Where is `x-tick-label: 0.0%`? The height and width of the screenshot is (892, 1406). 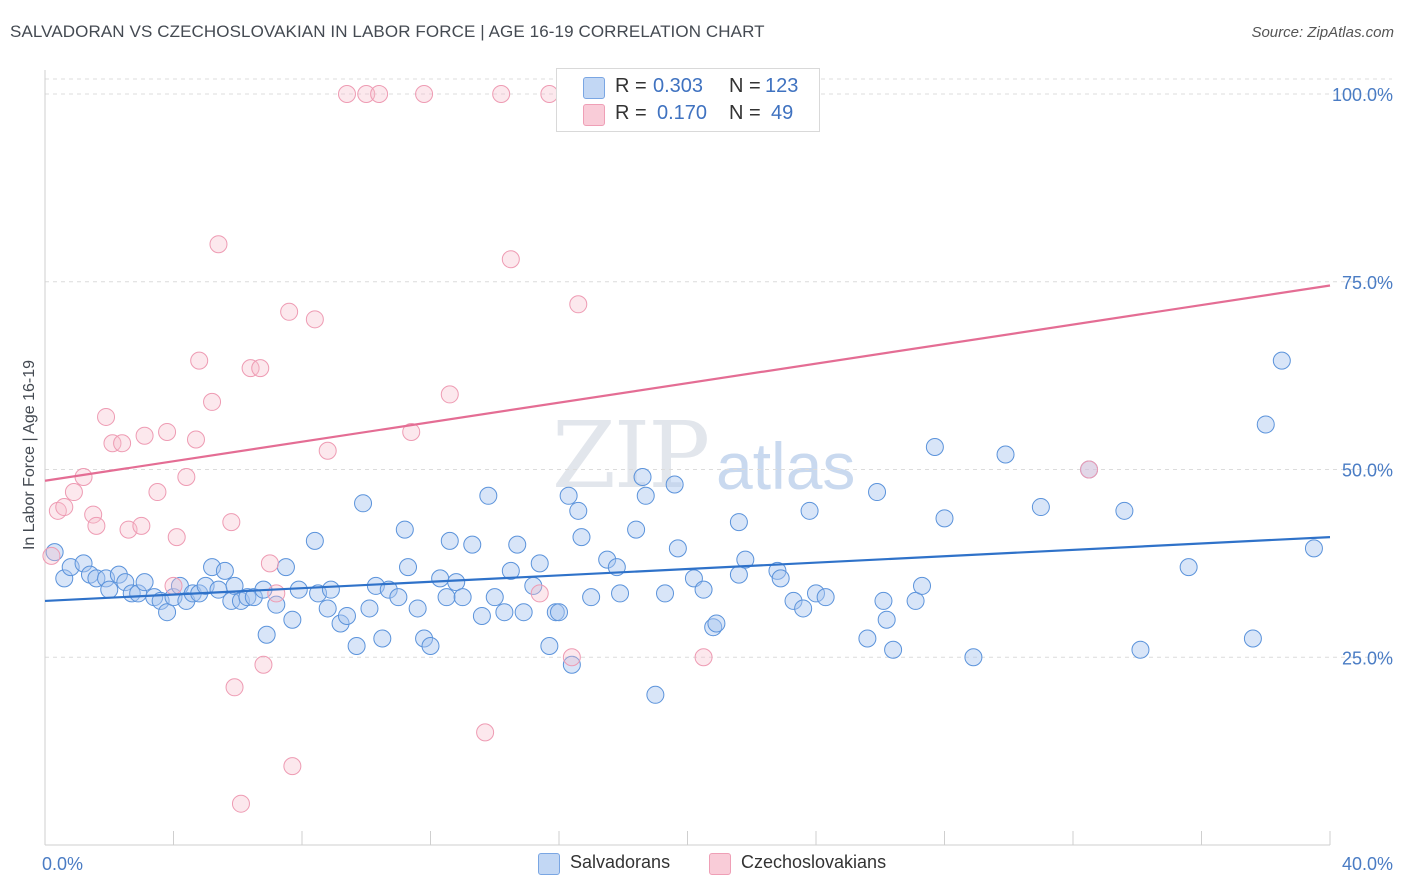
x-tick-label: 0.0% is located at coordinates (62, 864).